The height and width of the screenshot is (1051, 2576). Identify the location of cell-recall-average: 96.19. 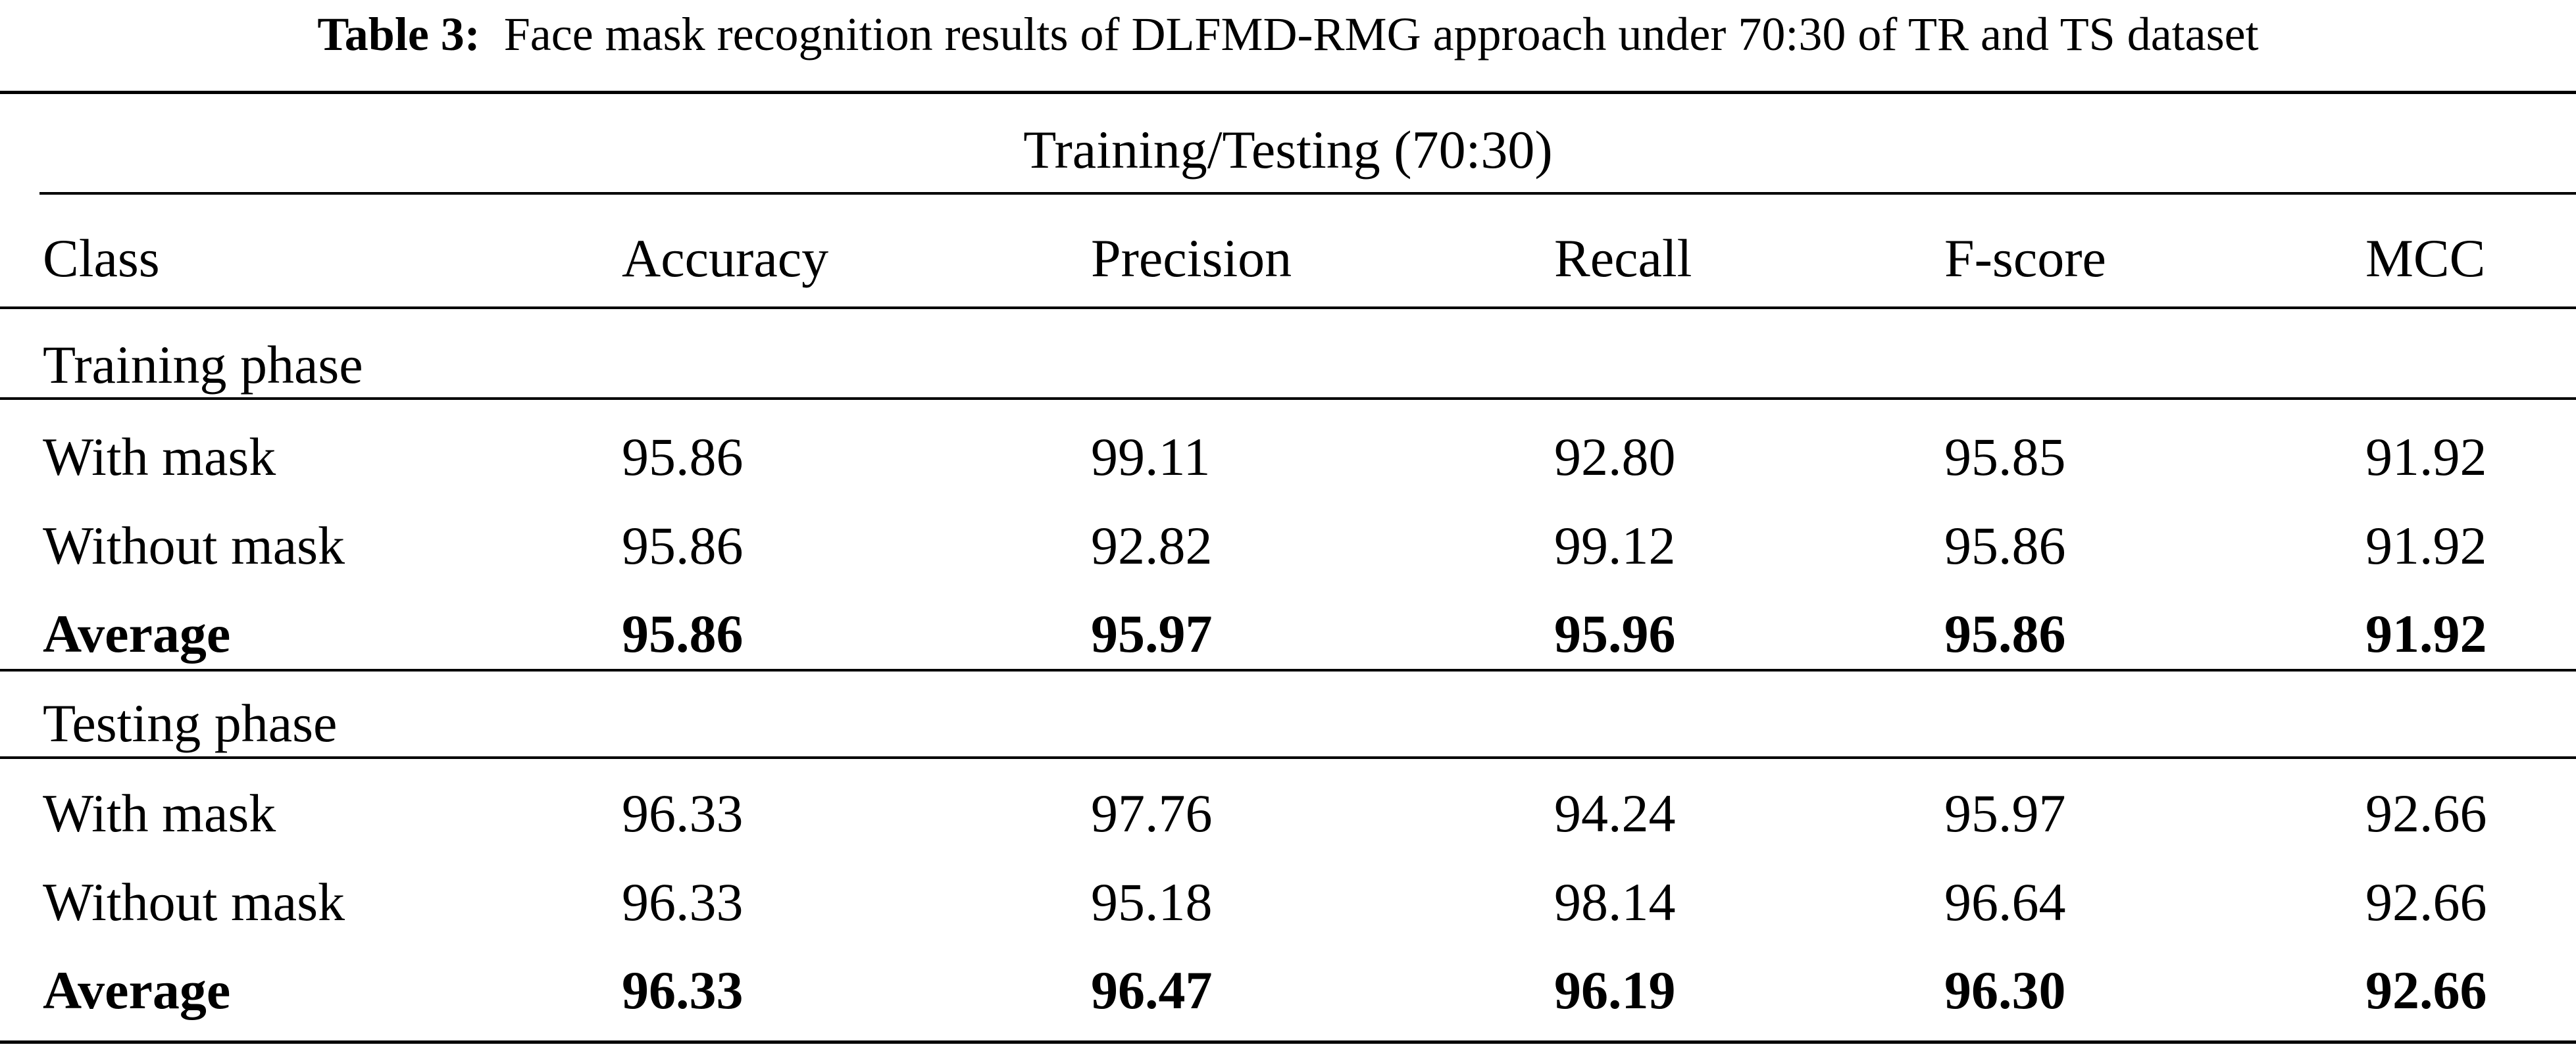
(1615, 990).